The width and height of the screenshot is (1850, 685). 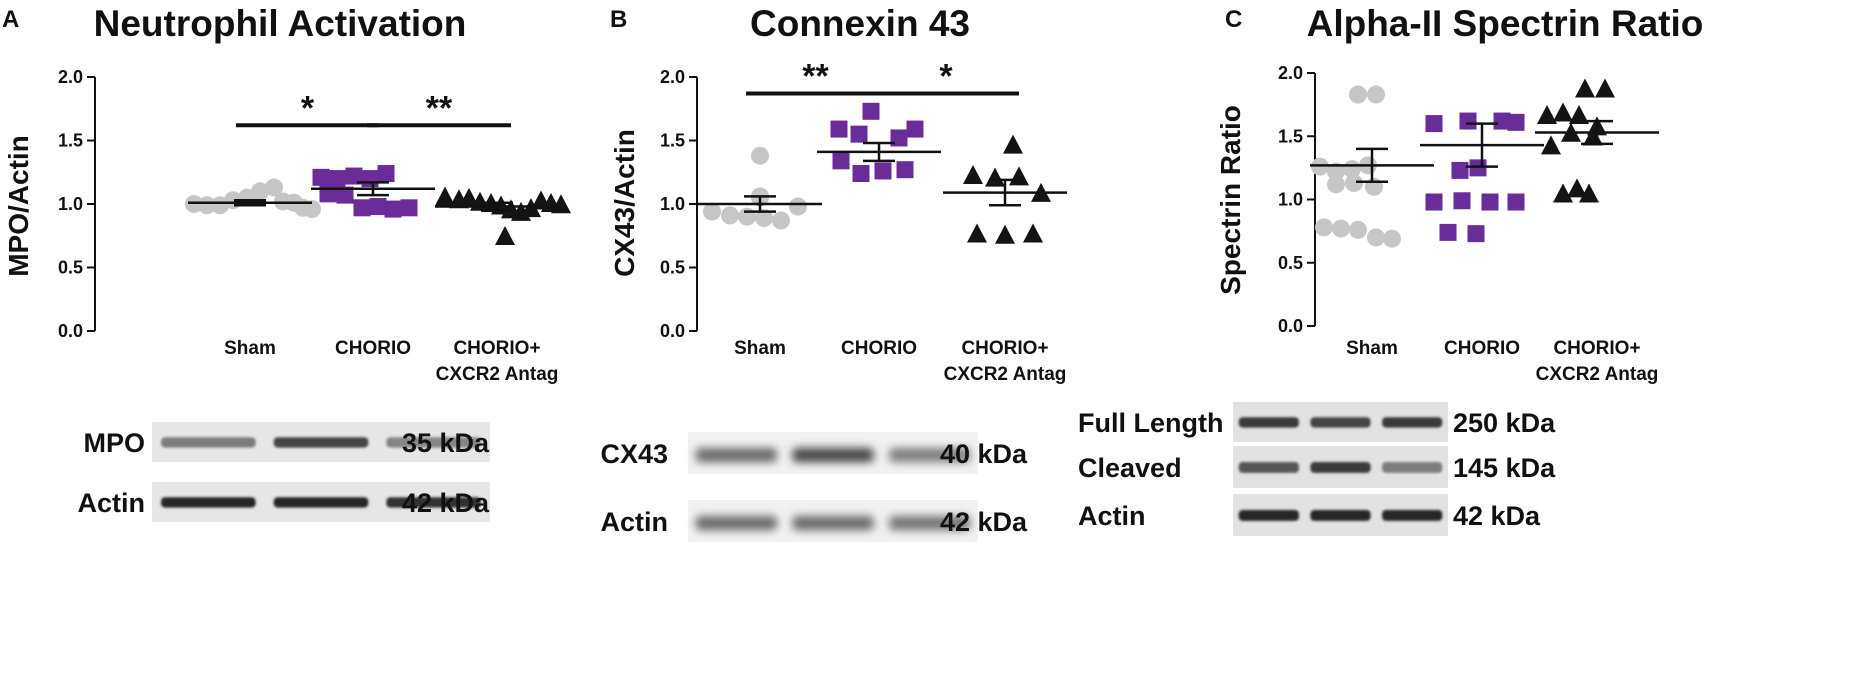 What do you see at coordinates (1112, 516) in the screenshot?
I see `blot-row-label: Actin` at bounding box center [1112, 516].